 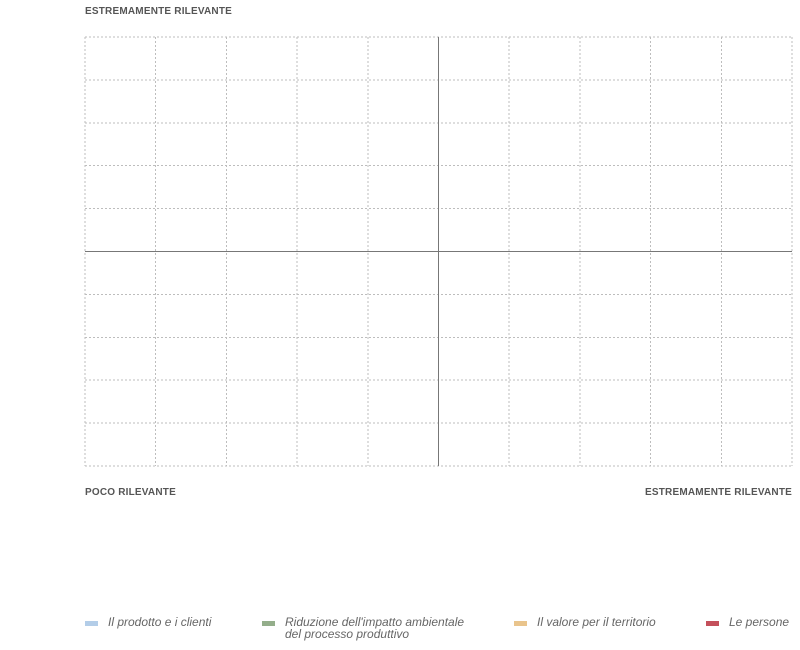 I want to click on y-axis-top-label: ESTREMAMENTE RILEVANTE, so click(x=158, y=11).